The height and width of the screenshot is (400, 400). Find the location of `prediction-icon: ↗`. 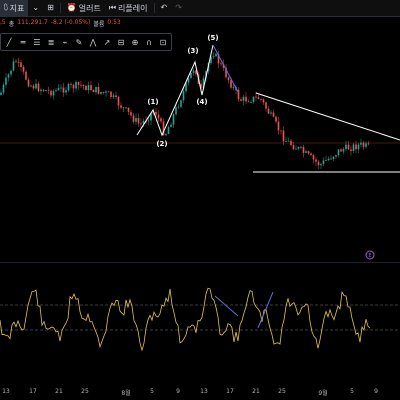

prediction-icon: ↗ is located at coordinates (107, 42).